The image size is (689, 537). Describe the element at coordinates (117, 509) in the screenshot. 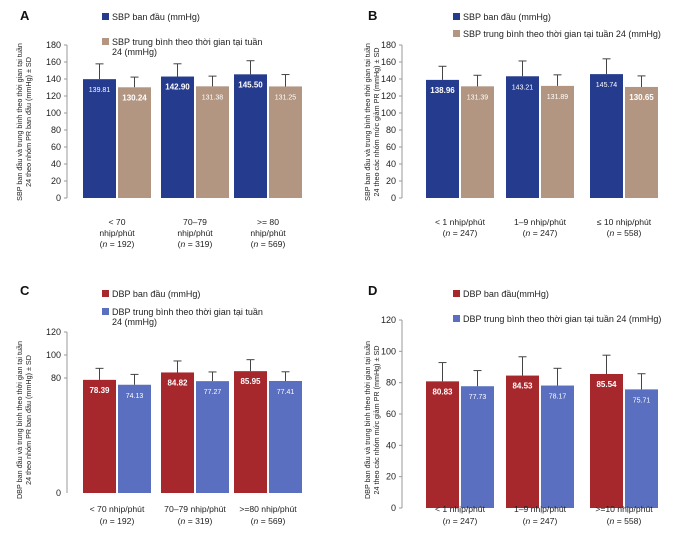

I see `x-category-label: < 70 nhịp/phút` at that location.